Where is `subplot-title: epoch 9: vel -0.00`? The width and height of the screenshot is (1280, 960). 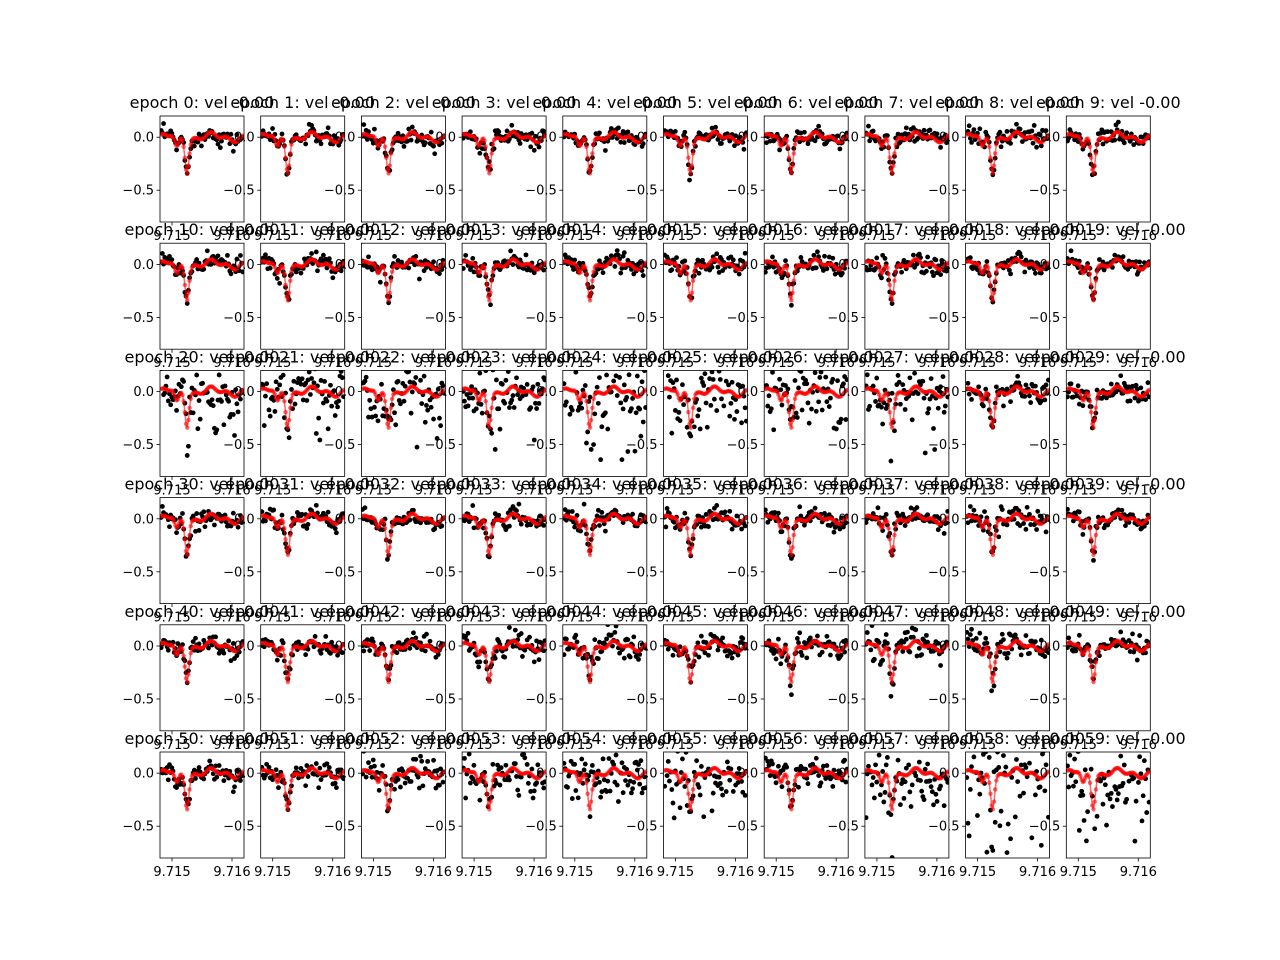
subplot-title: epoch 9: vel -0.00 is located at coordinates (1108, 102).